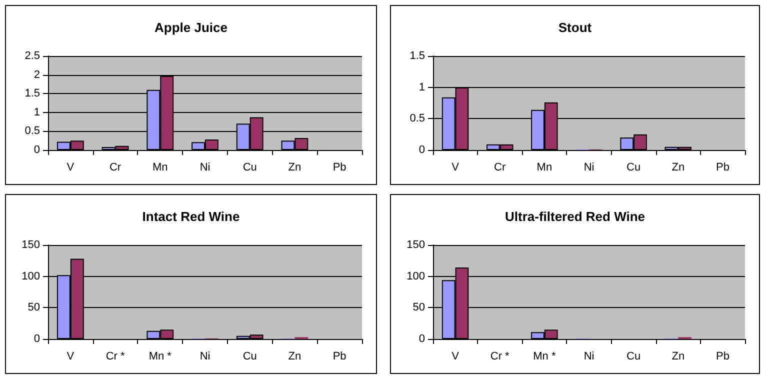 The height and width of the screenshot is (384, 763). I want to click on y-tick-label: 2, so click(37, 74).